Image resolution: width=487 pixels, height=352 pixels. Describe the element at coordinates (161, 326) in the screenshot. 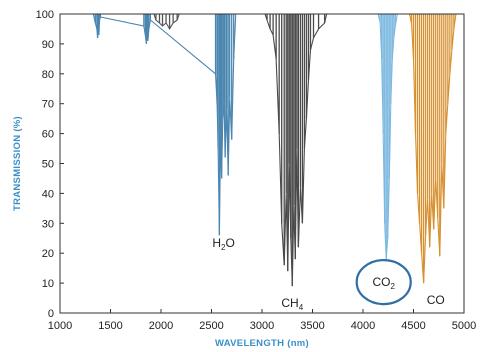

I see `x-tick-label: 2000` at that location.